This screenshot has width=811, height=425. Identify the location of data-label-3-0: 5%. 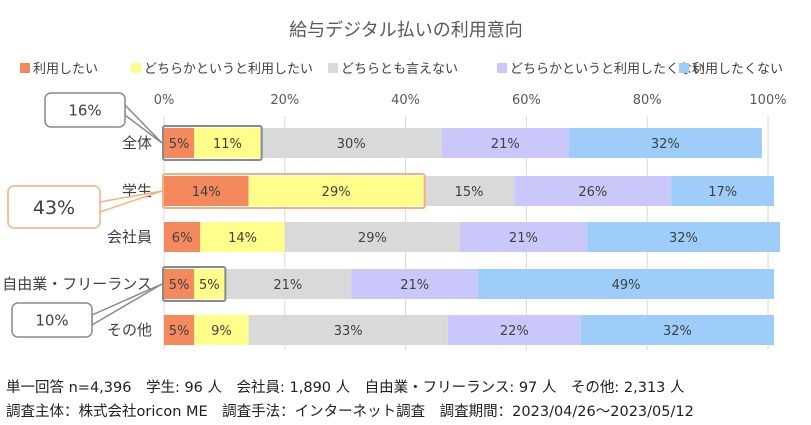
(179, 285).